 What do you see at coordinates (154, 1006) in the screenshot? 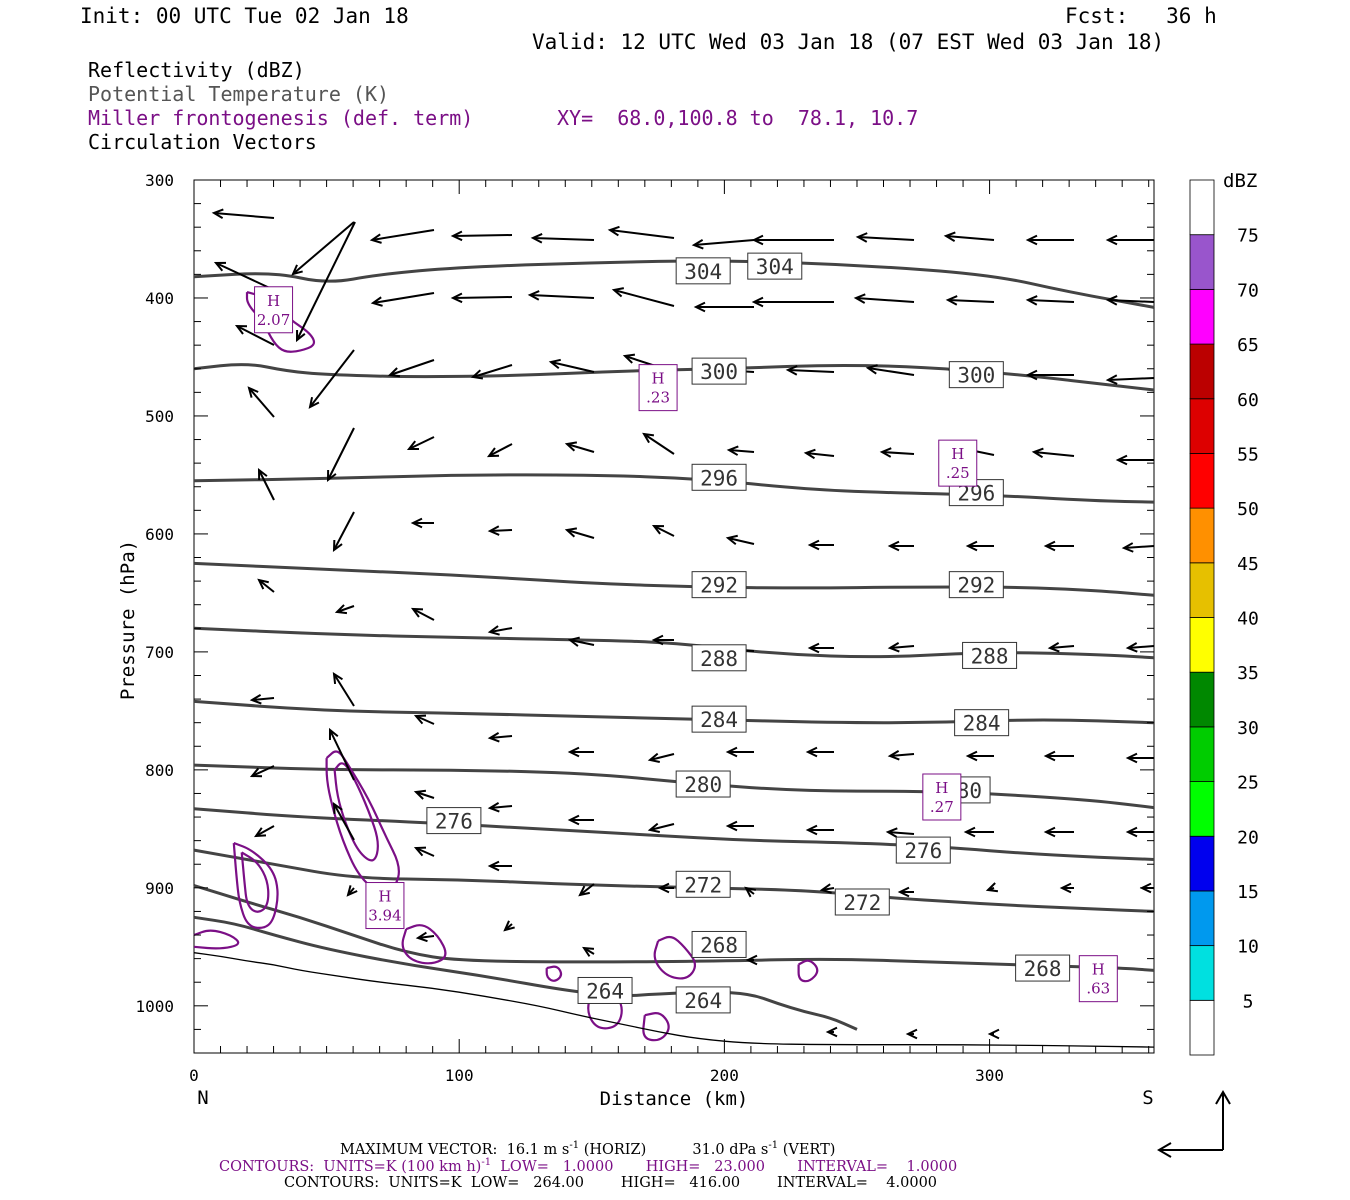
I see `y-tick-label: 1000` at bounding box center [154, 1006].